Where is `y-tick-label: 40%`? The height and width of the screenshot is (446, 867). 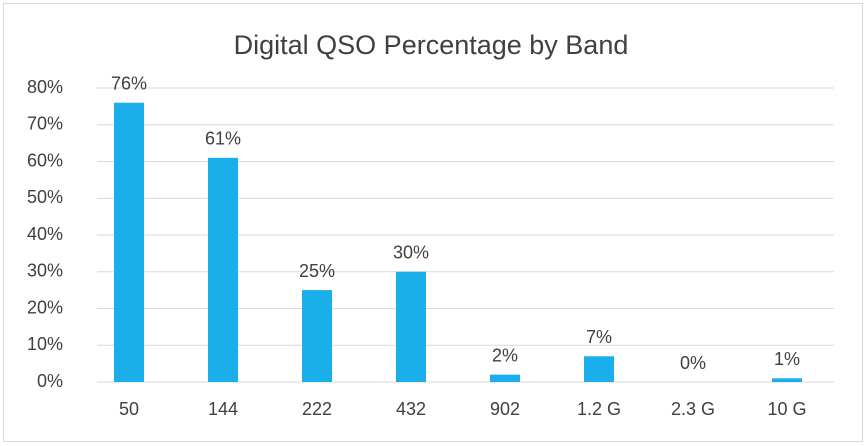 y-tick-label: 40% is located at coordinates (45, 234).